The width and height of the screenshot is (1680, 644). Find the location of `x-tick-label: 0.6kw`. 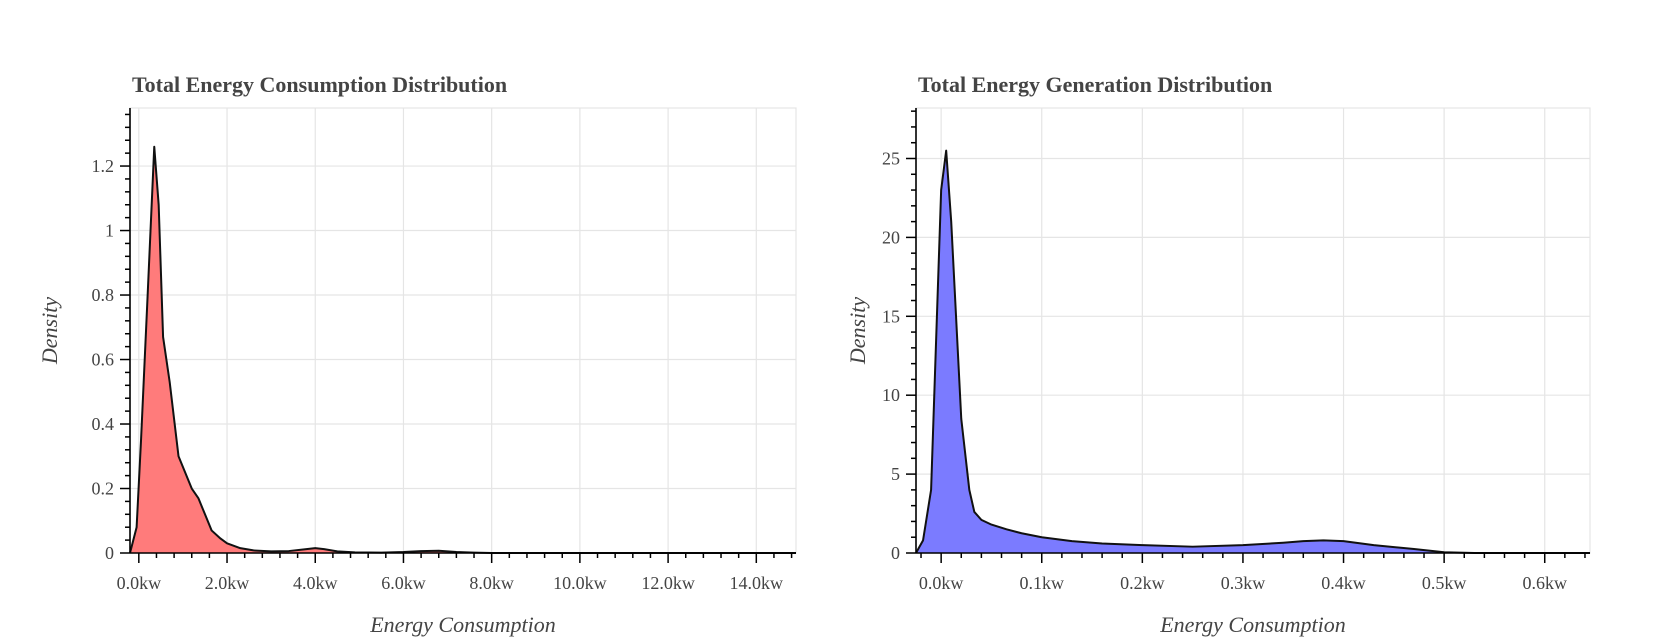

x-tick-label: 0.6kw is located at coordinates (1544, 583).